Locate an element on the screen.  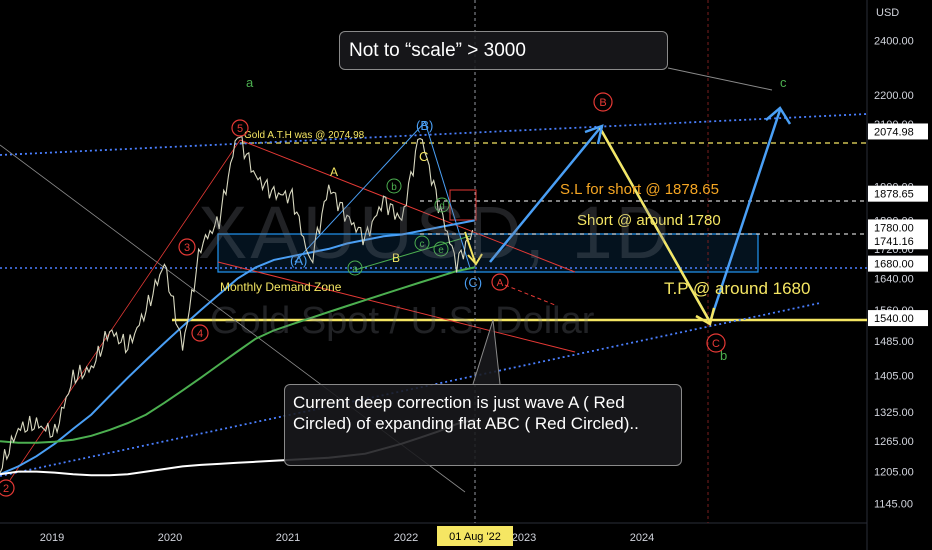
price-tick-6: 1640.00 is located at coordinates (894, 280).